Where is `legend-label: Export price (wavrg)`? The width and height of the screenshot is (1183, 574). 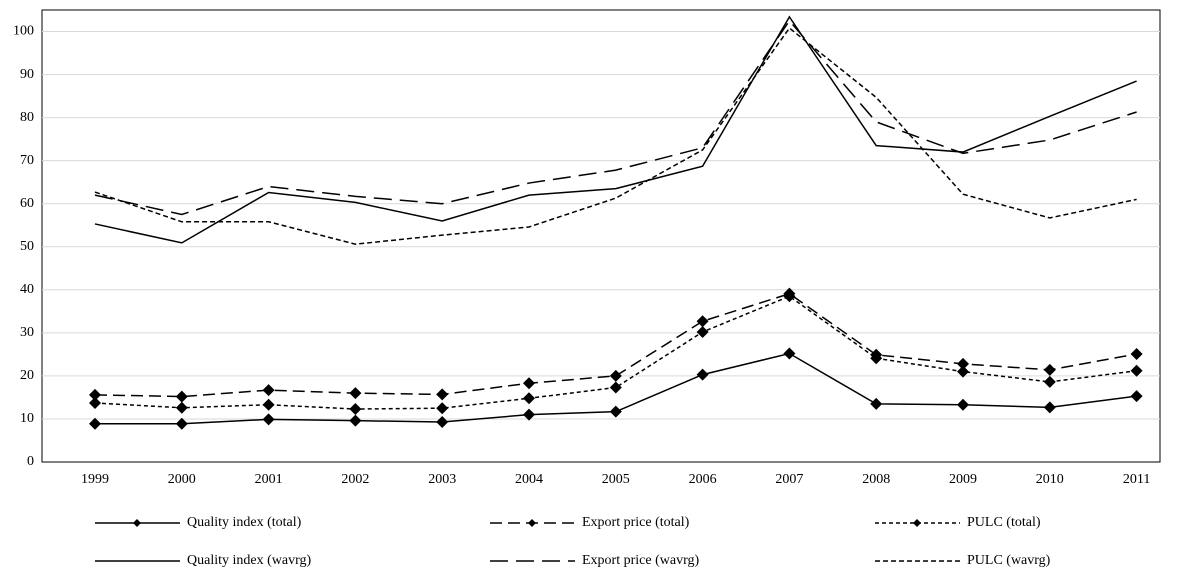
legend-label: Export price (wavrg) is located at coordinates (640, 560).